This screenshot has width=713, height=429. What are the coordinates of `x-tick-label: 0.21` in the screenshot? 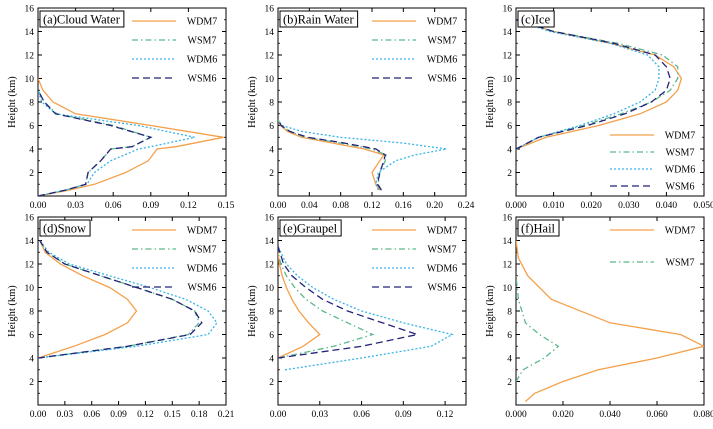 It's located at (226, 415).